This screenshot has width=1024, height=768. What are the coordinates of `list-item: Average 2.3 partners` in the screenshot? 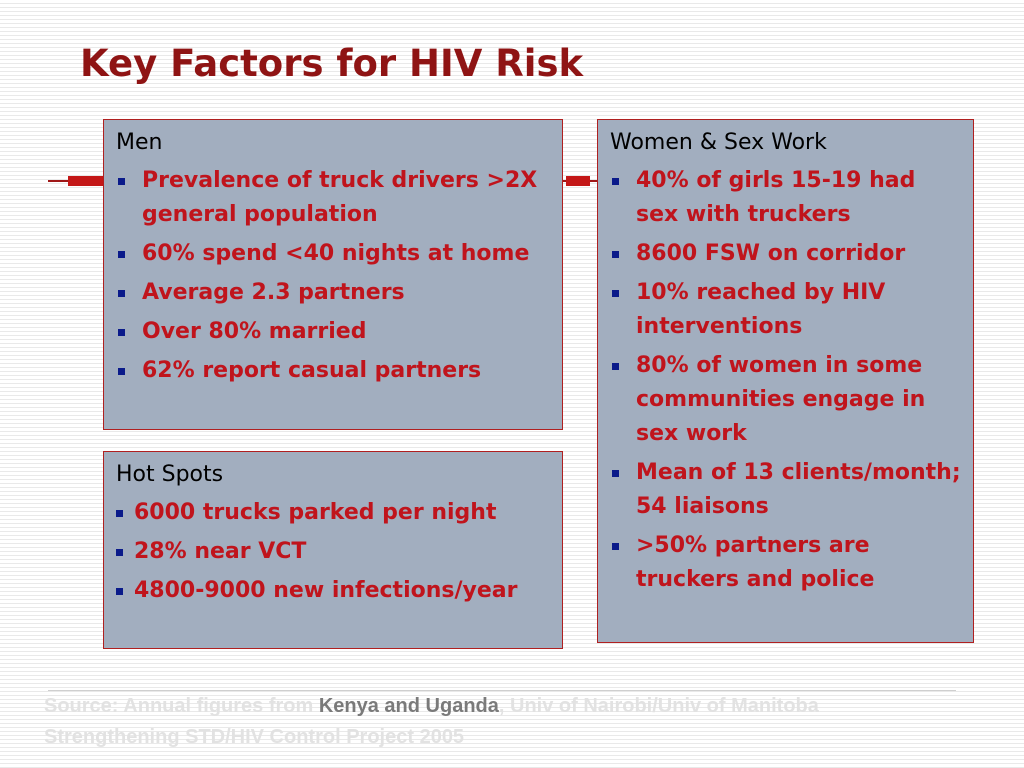 It's located at (334, 293).